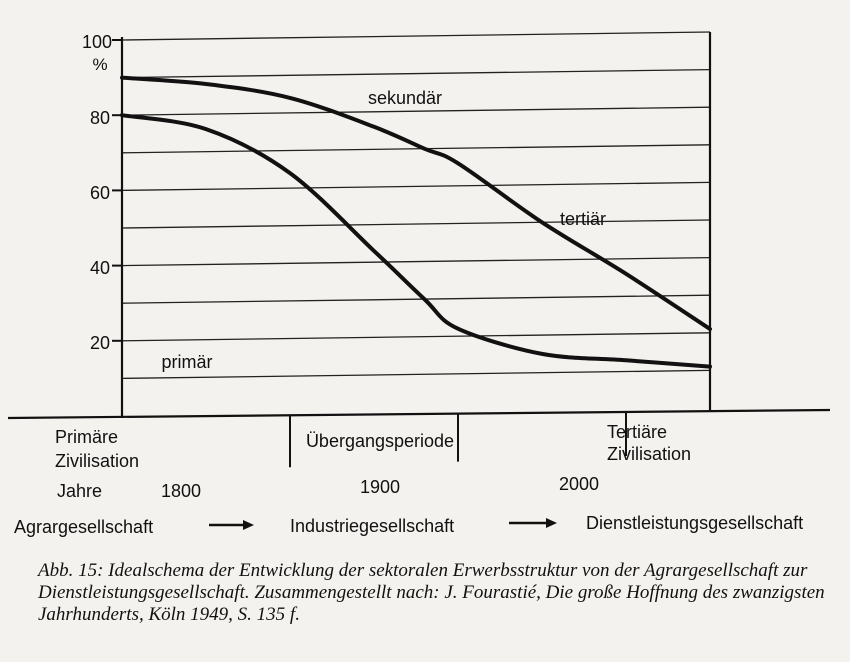 This screenshot has height=662, width=850. What do you see at coordinates (100, 343) in the screenshot?
I see `y-tick-label: 20` at bounding box center [100, 343].